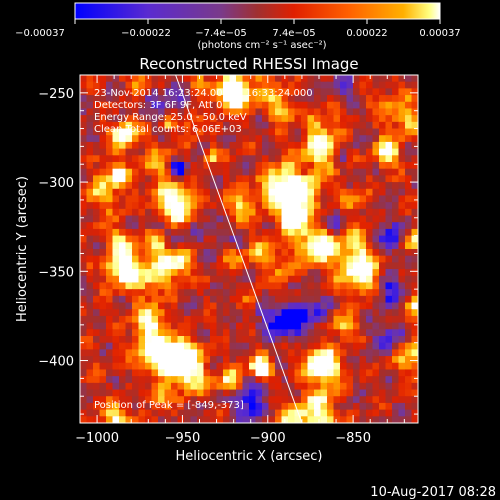 The width and height of the screenshot is (500, 500). Describe the element at coordinates (203, 93) in the screenshot. I see `annotation-line: 23-Nov-2014 16:23:24.000 to 16:33:24.000` at that location.